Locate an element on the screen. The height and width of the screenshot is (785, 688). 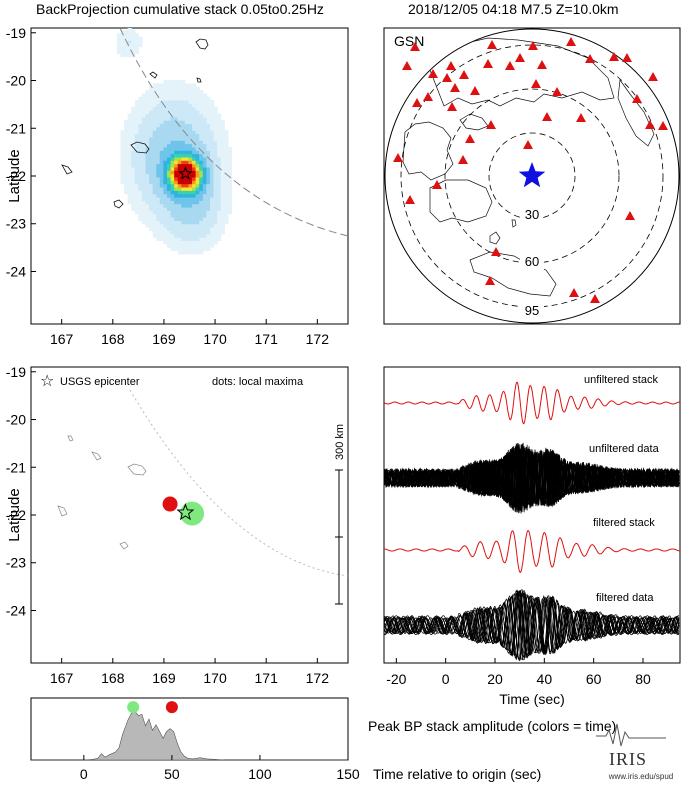
legend-star-label: USGS epicenter is located at coordinates (100, 382).